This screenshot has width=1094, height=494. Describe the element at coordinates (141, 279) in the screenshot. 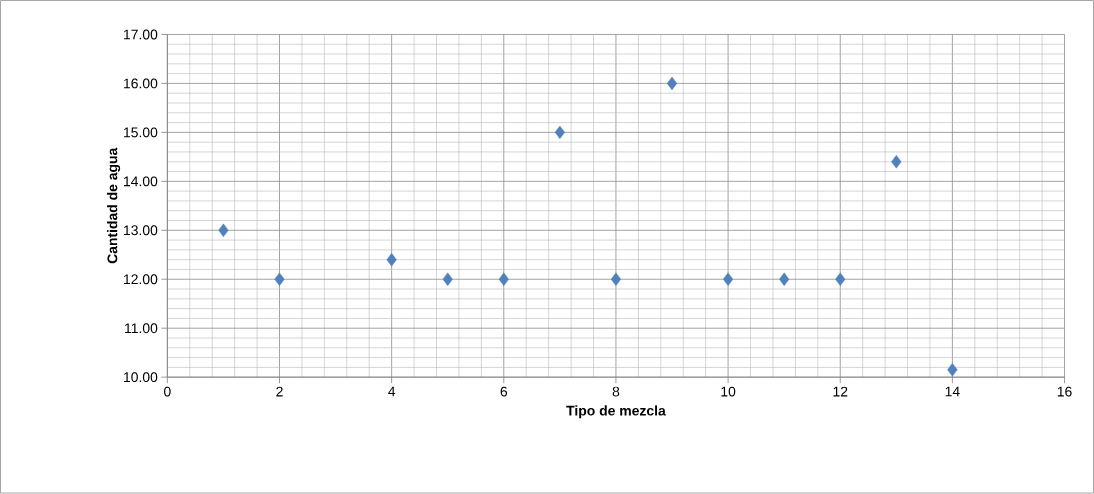

I see `y-tick-label: 12.00` at that location.